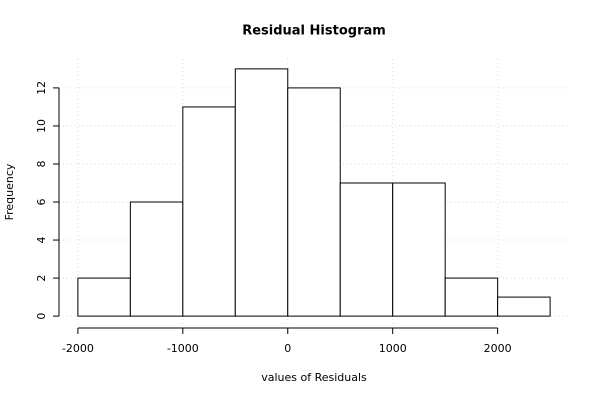 The image size is (599, 400). Describe the element at coordinates (41, 88) in the screenshot. I see `y-tick-label: 12` at that location.